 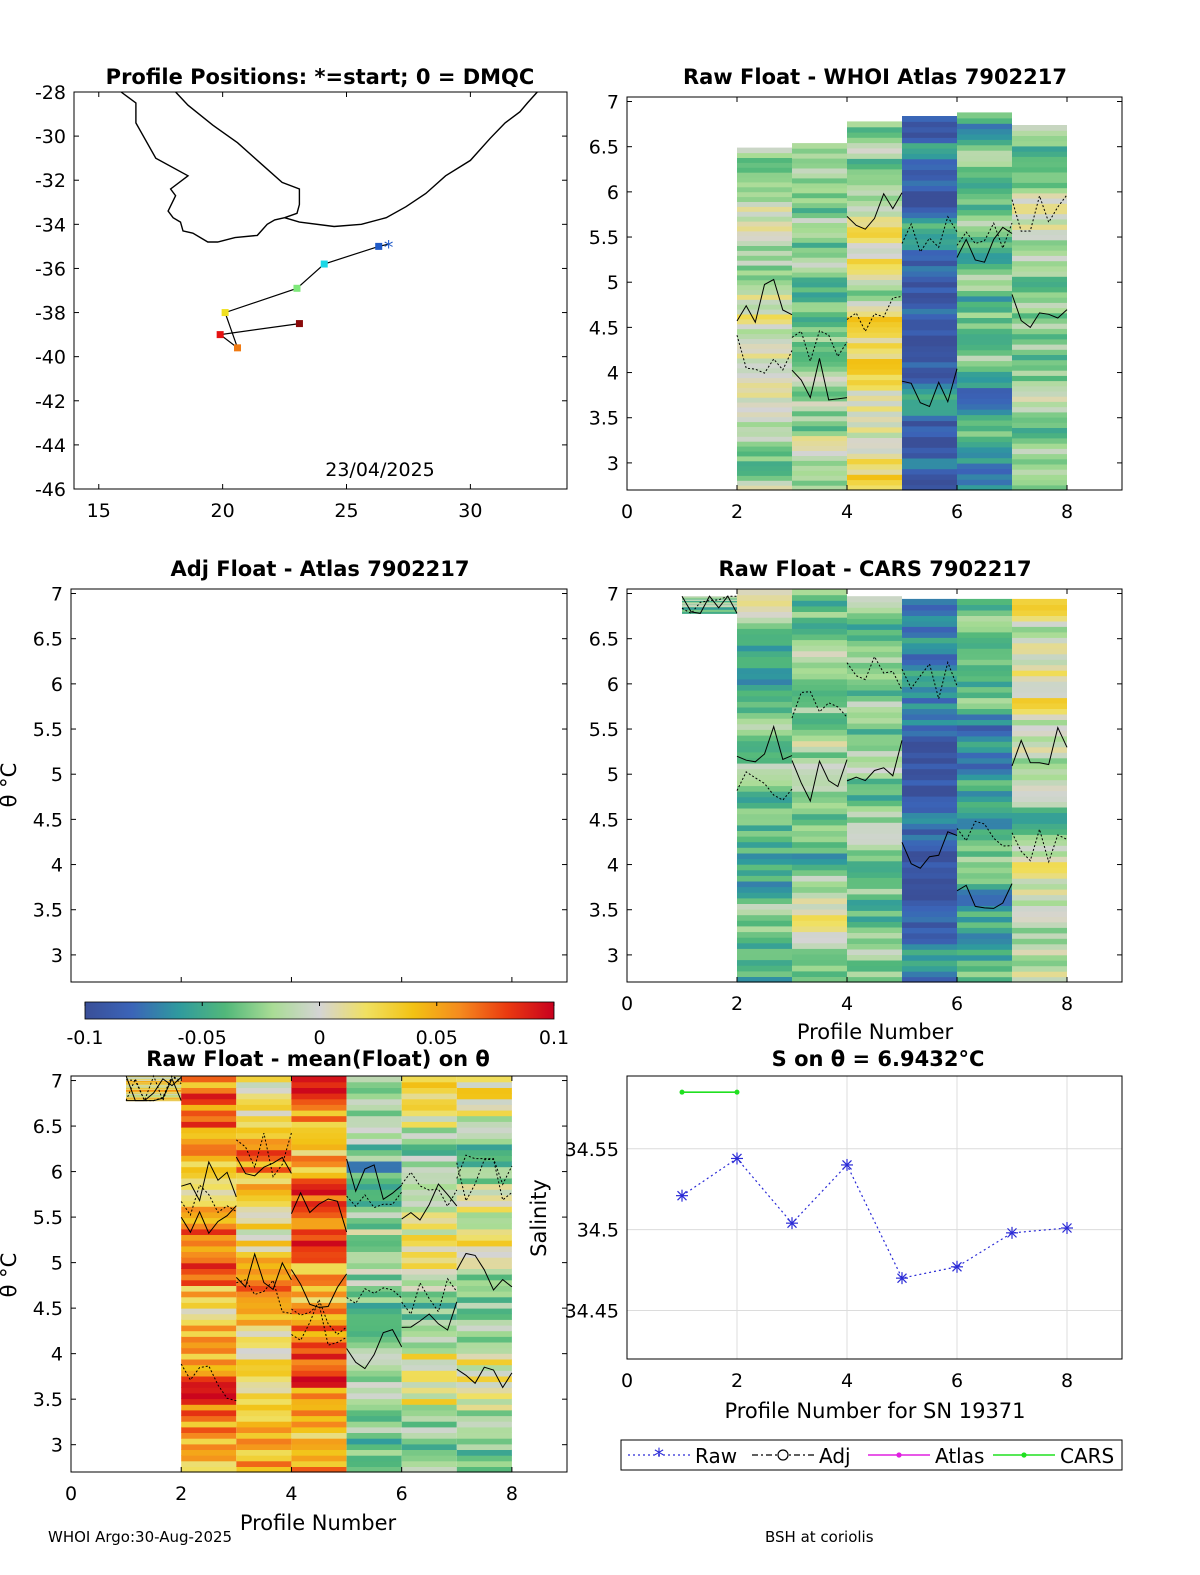 I want to click on colorbar-tick-label: -0.05, so click(x=202, y=1038).